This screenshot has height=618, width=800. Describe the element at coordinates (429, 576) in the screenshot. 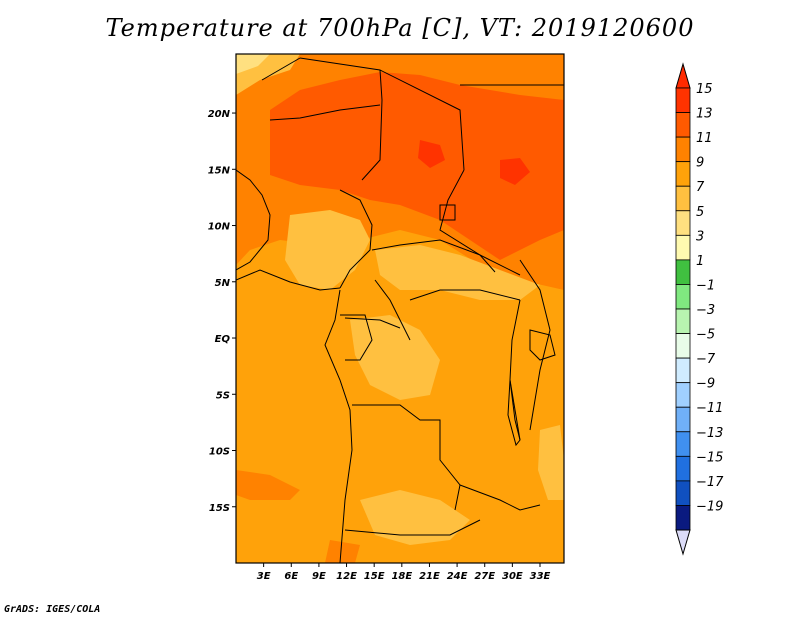

I see `lon-tick-label: 21E` at that location.